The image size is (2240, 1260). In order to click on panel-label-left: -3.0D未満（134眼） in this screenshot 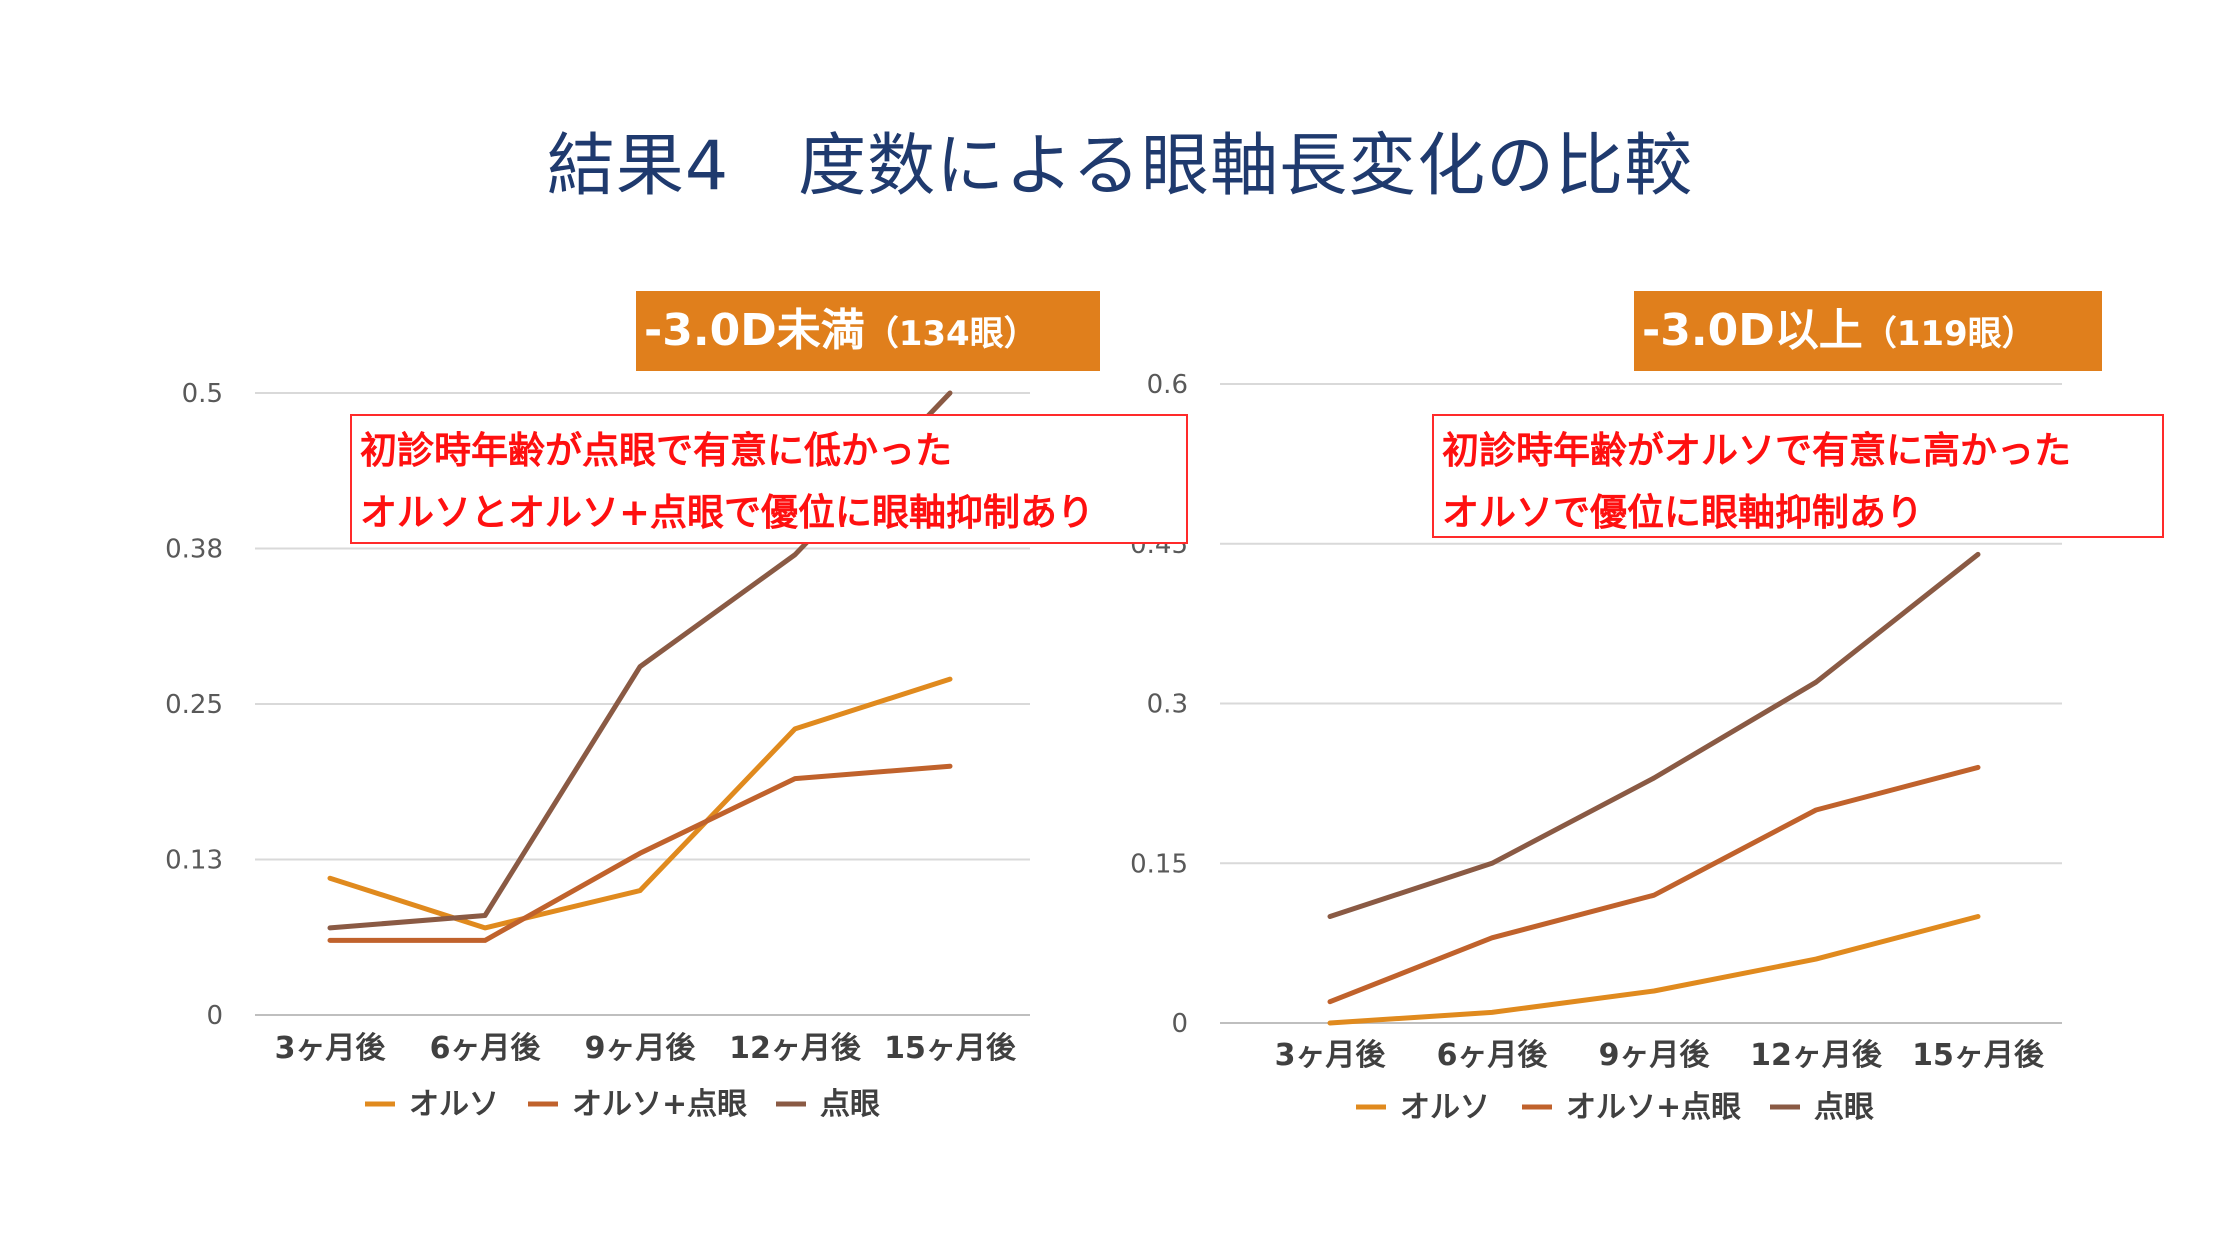, I will do `click(868, 331)`.